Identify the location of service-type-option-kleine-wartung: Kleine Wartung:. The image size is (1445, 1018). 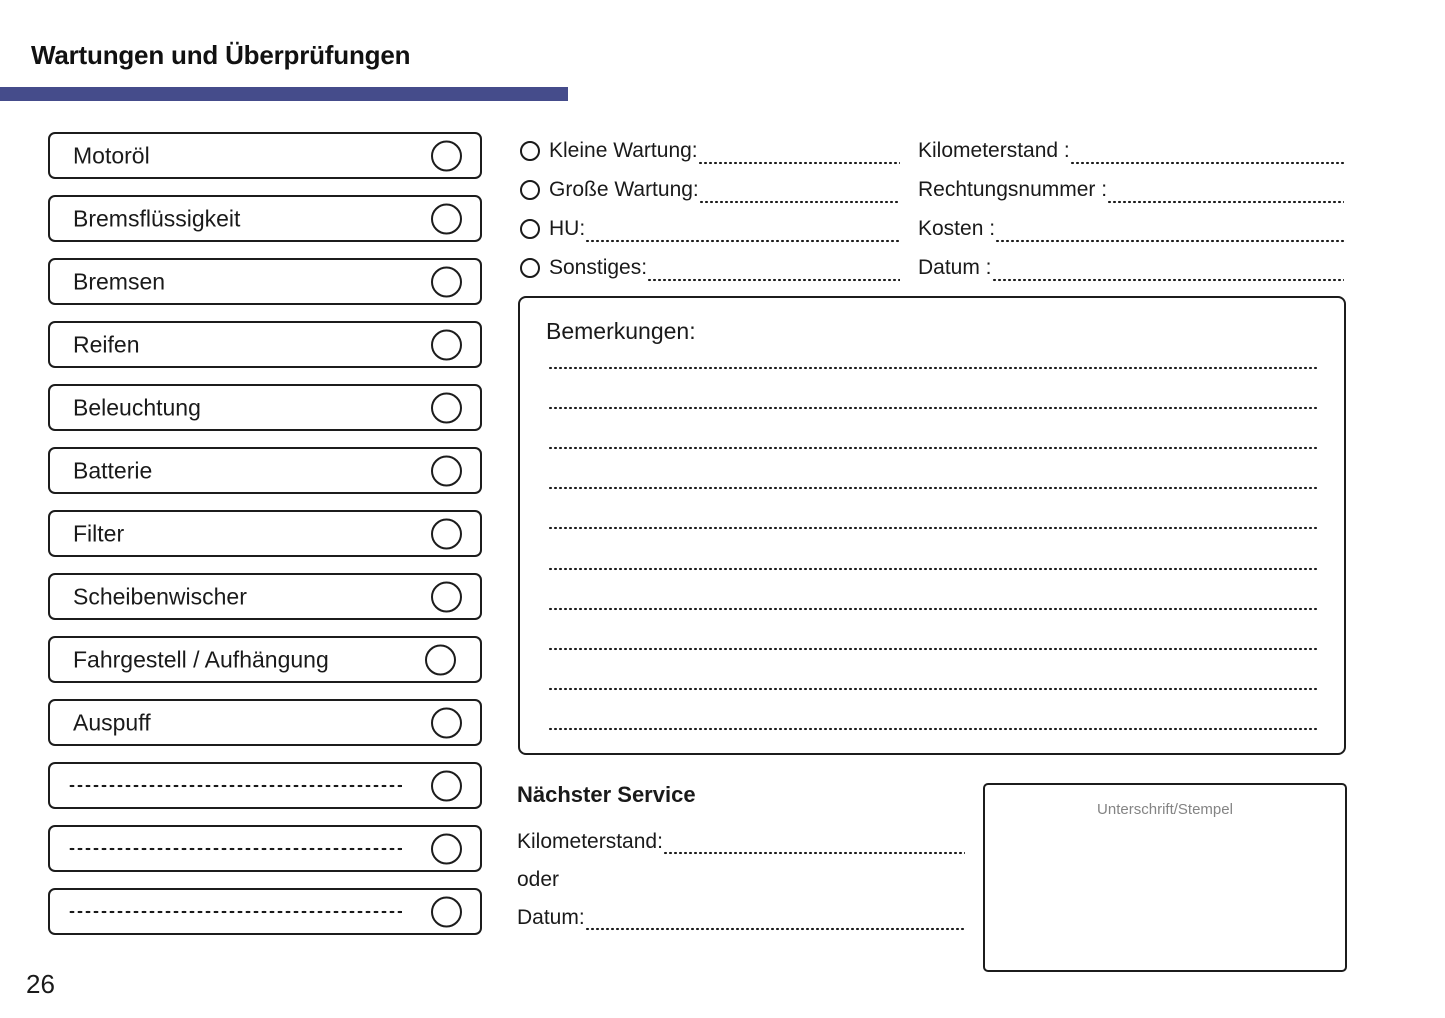
(710, 150).